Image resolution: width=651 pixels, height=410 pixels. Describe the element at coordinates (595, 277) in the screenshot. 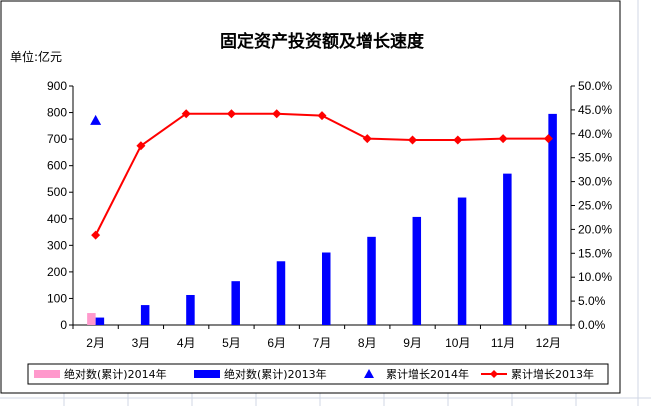

I see `y-right-tick-label: 10.0%` at that location.